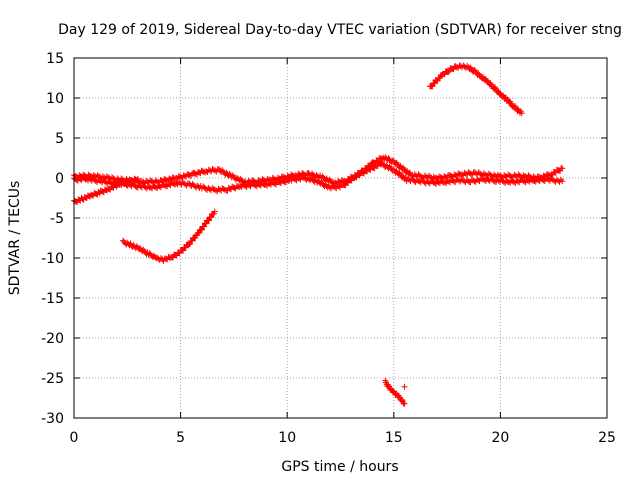 This screenshot has width=640, height=480. I want to click on x-tick-label: 20, so click(500, 438).